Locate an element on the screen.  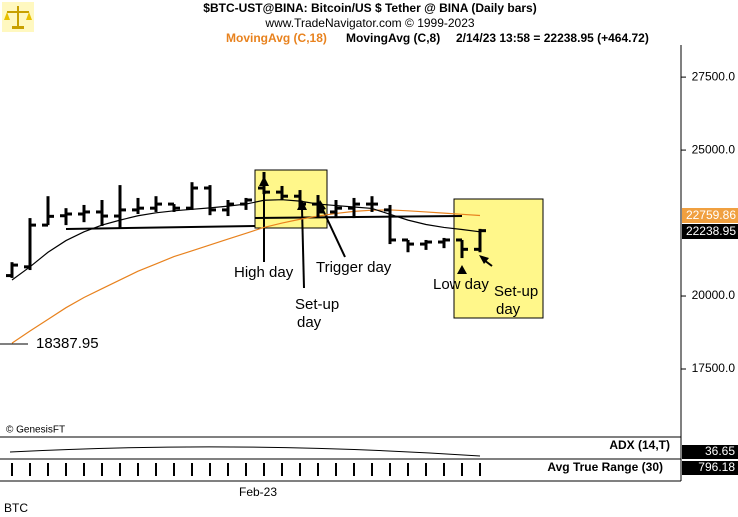
close-last-label: 22238.95 is located at coordinates (711, 231).